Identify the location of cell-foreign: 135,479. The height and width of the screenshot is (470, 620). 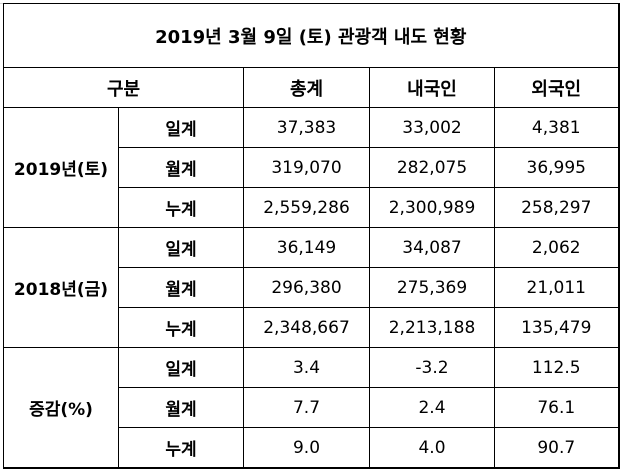
(556, 327).